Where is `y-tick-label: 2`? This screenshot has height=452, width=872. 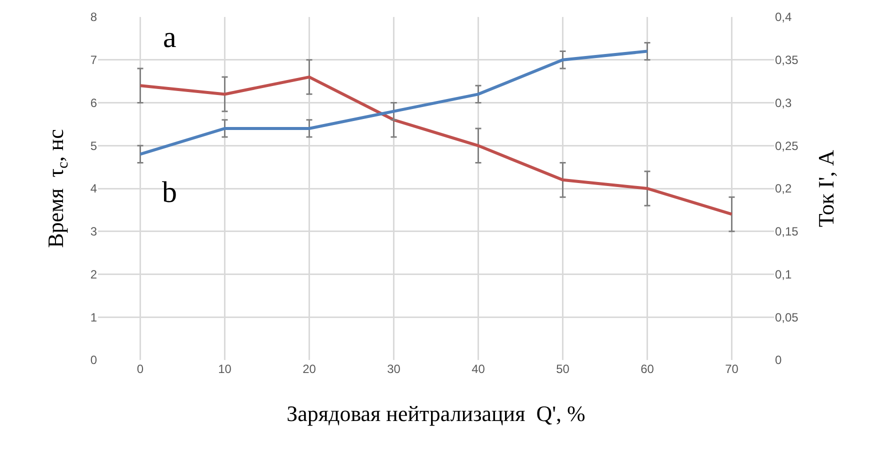 y-tick-label: 2 is located at coordinates (94, 274).